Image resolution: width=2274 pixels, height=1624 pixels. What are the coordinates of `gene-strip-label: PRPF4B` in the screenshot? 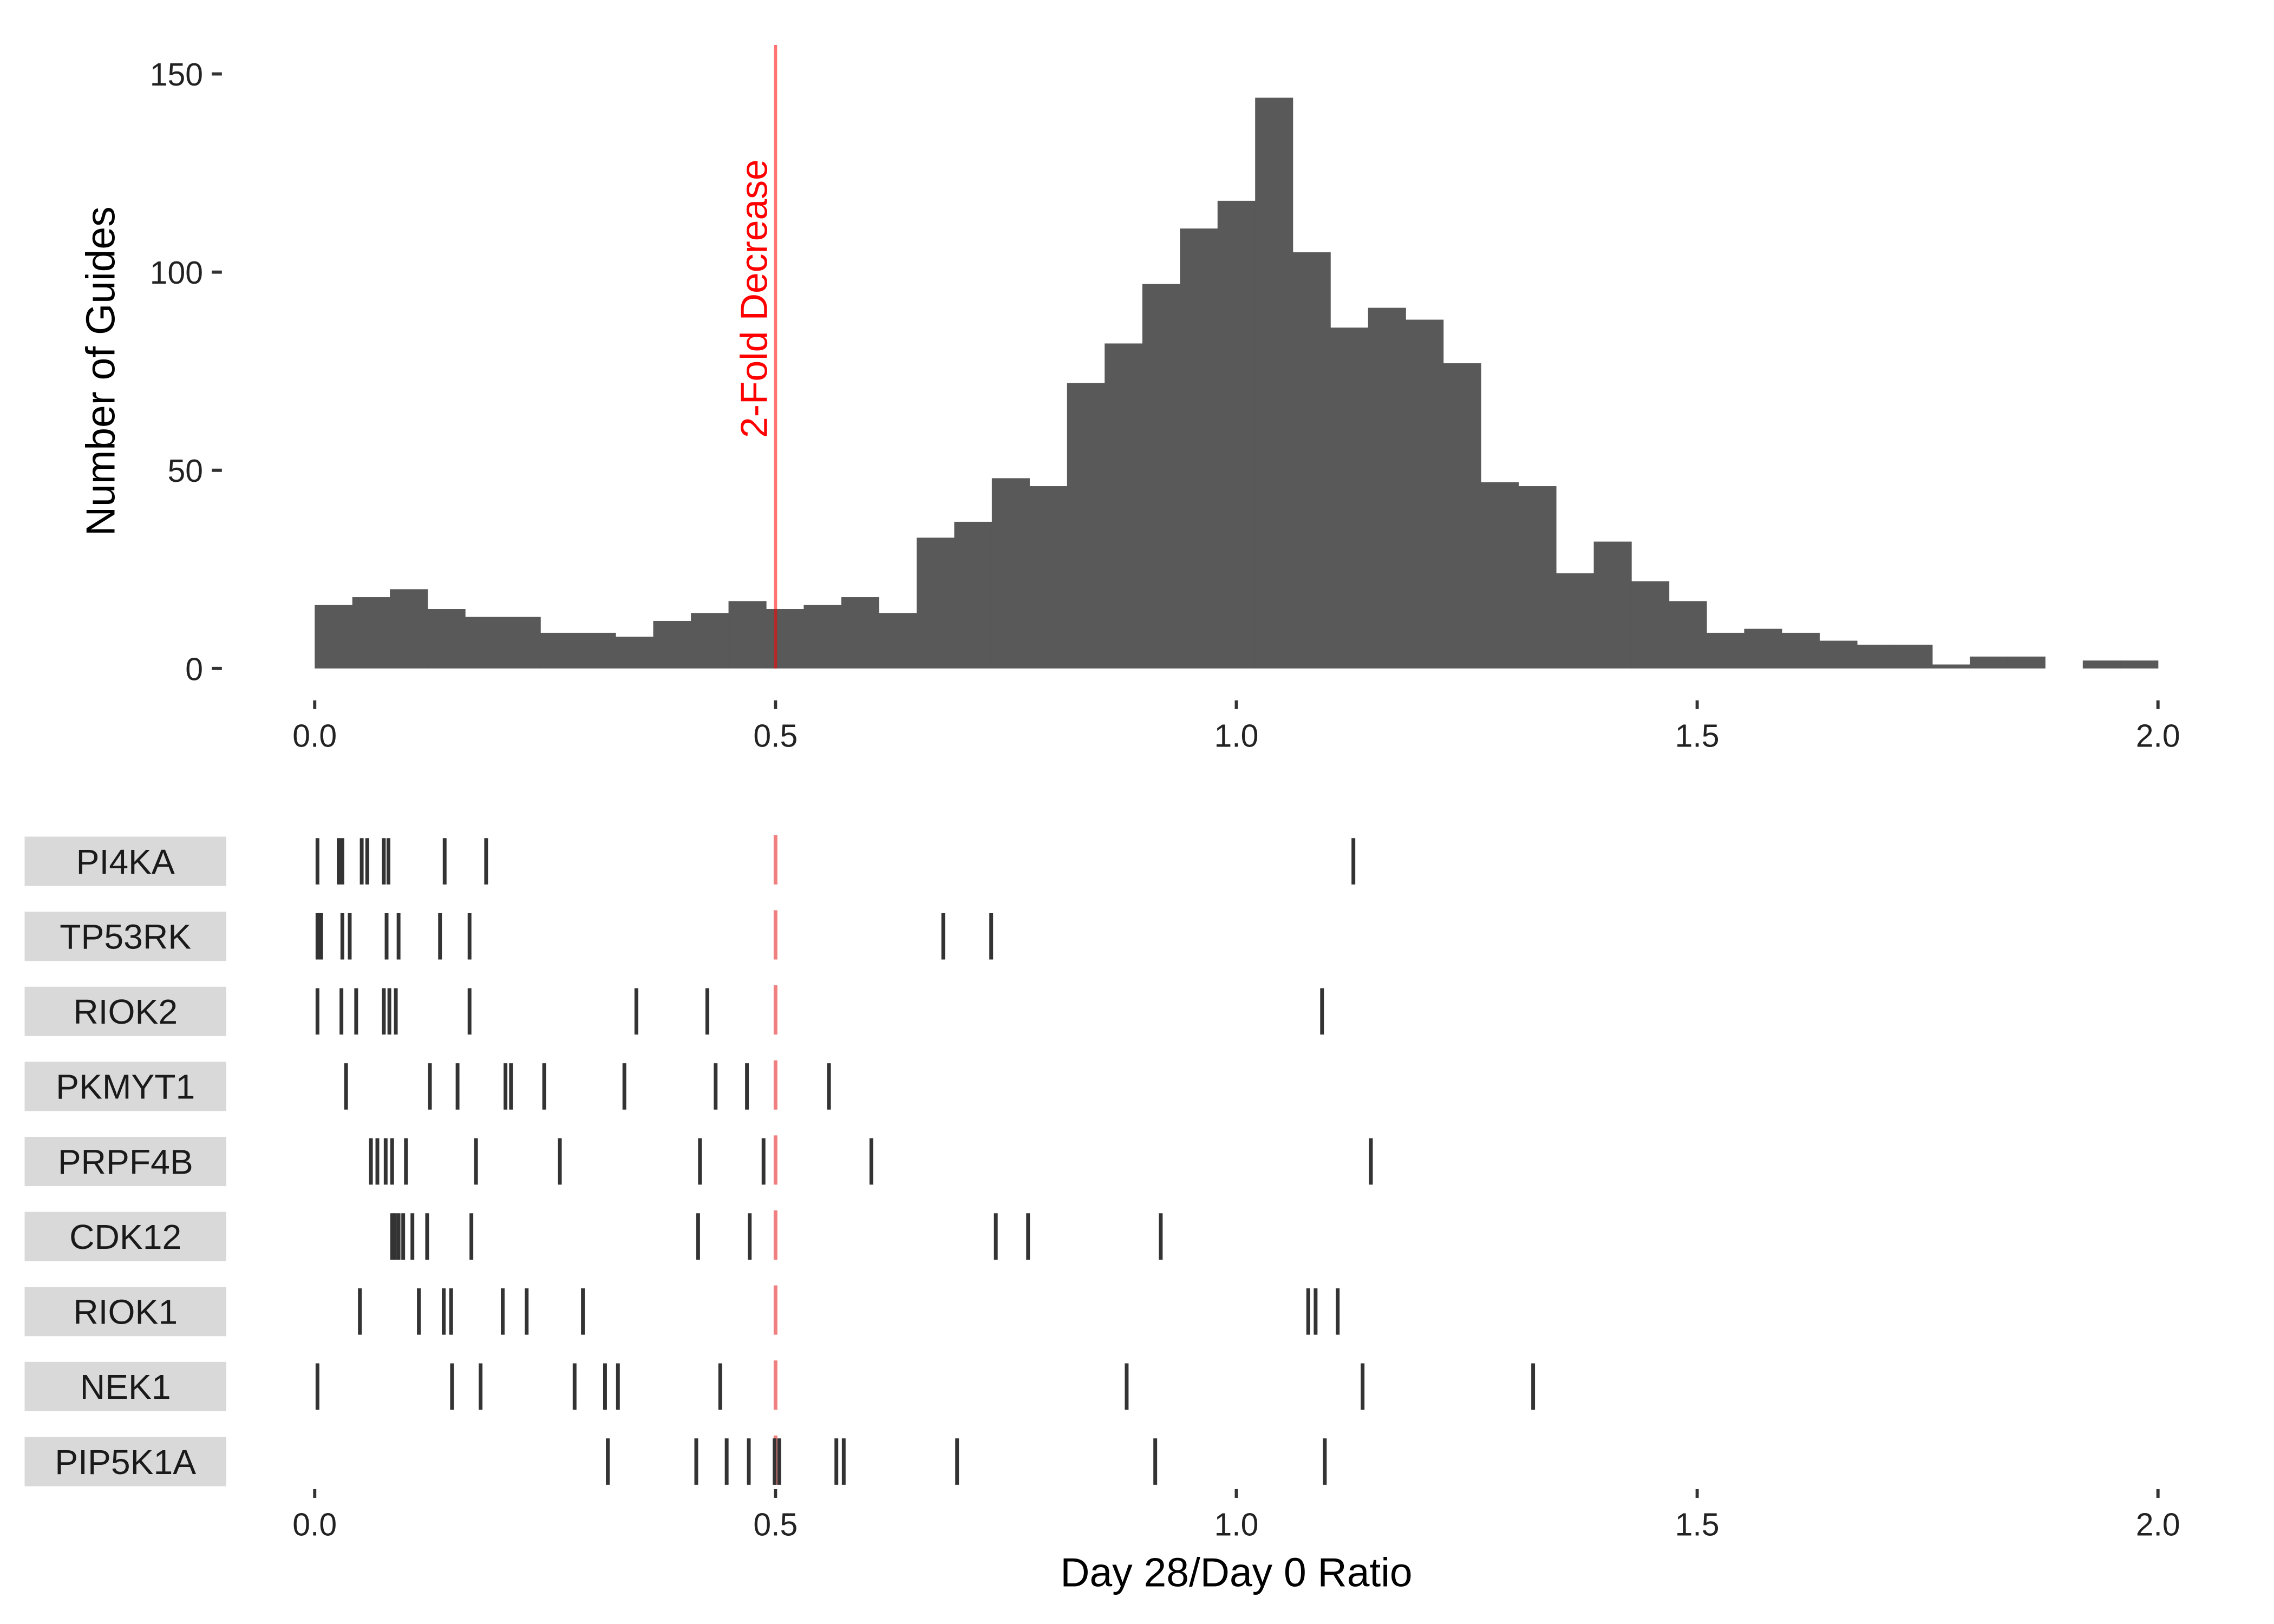 It's located at (126, 1161).